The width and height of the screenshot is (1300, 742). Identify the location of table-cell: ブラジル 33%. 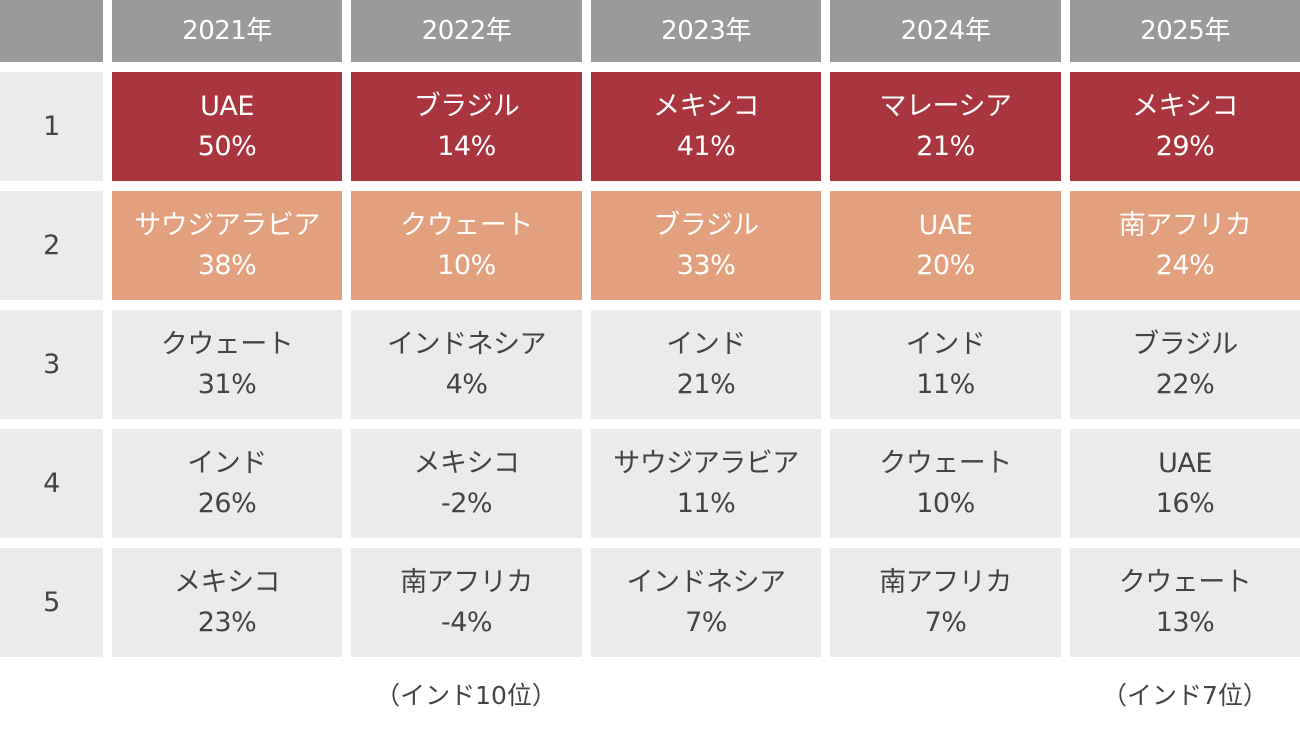
(706, 245).